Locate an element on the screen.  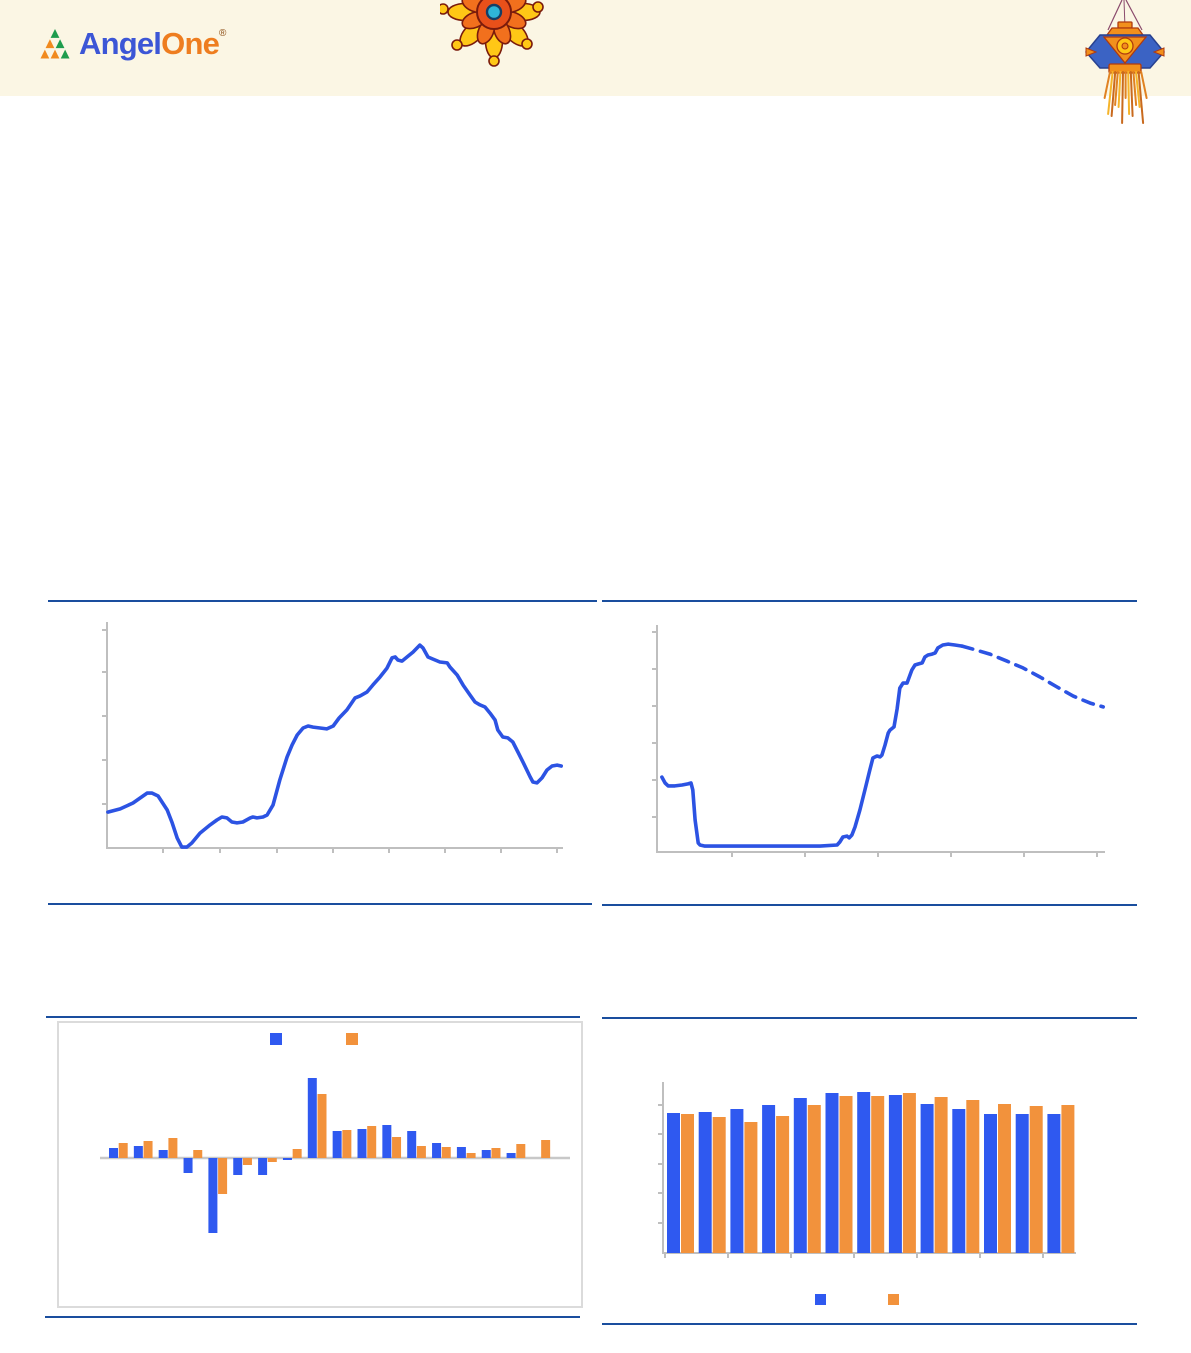
divider-lower-left is located at coordinates (313, 1017).